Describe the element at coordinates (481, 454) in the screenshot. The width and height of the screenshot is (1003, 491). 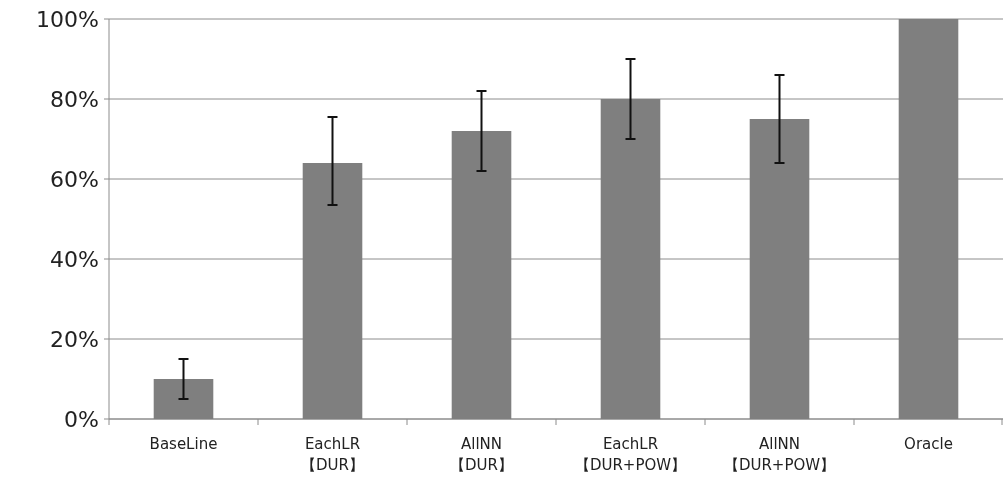
I see `x-tick-label: AllNN 【DUR】` at that location.